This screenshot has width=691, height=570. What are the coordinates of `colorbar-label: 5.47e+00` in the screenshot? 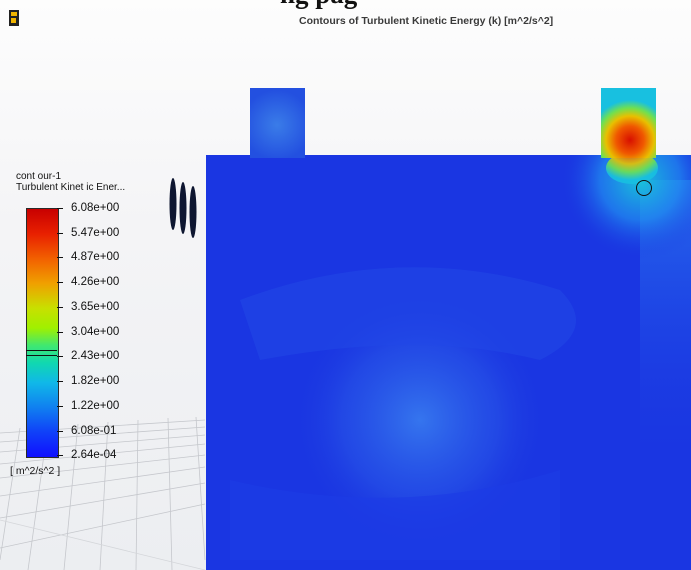 It's located at (95, 233).